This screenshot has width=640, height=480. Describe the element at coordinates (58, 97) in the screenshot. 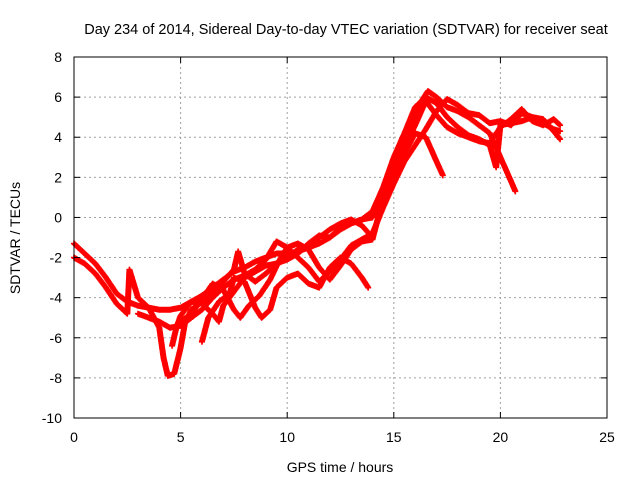

I see `y-tick-label: 6` at that location.